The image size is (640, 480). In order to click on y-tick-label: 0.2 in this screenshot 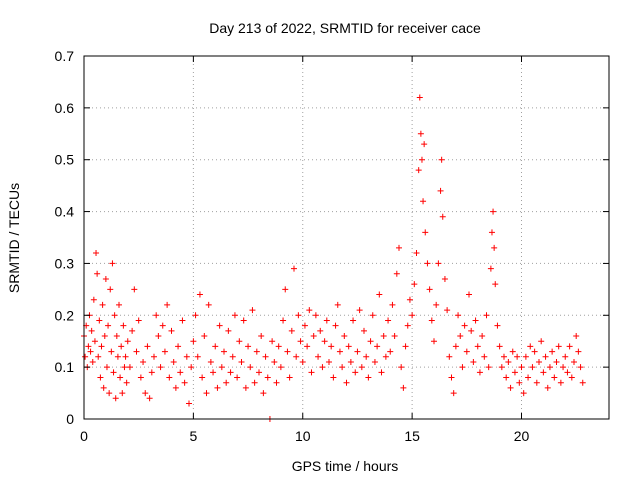, I will do `click(65, 315)`.